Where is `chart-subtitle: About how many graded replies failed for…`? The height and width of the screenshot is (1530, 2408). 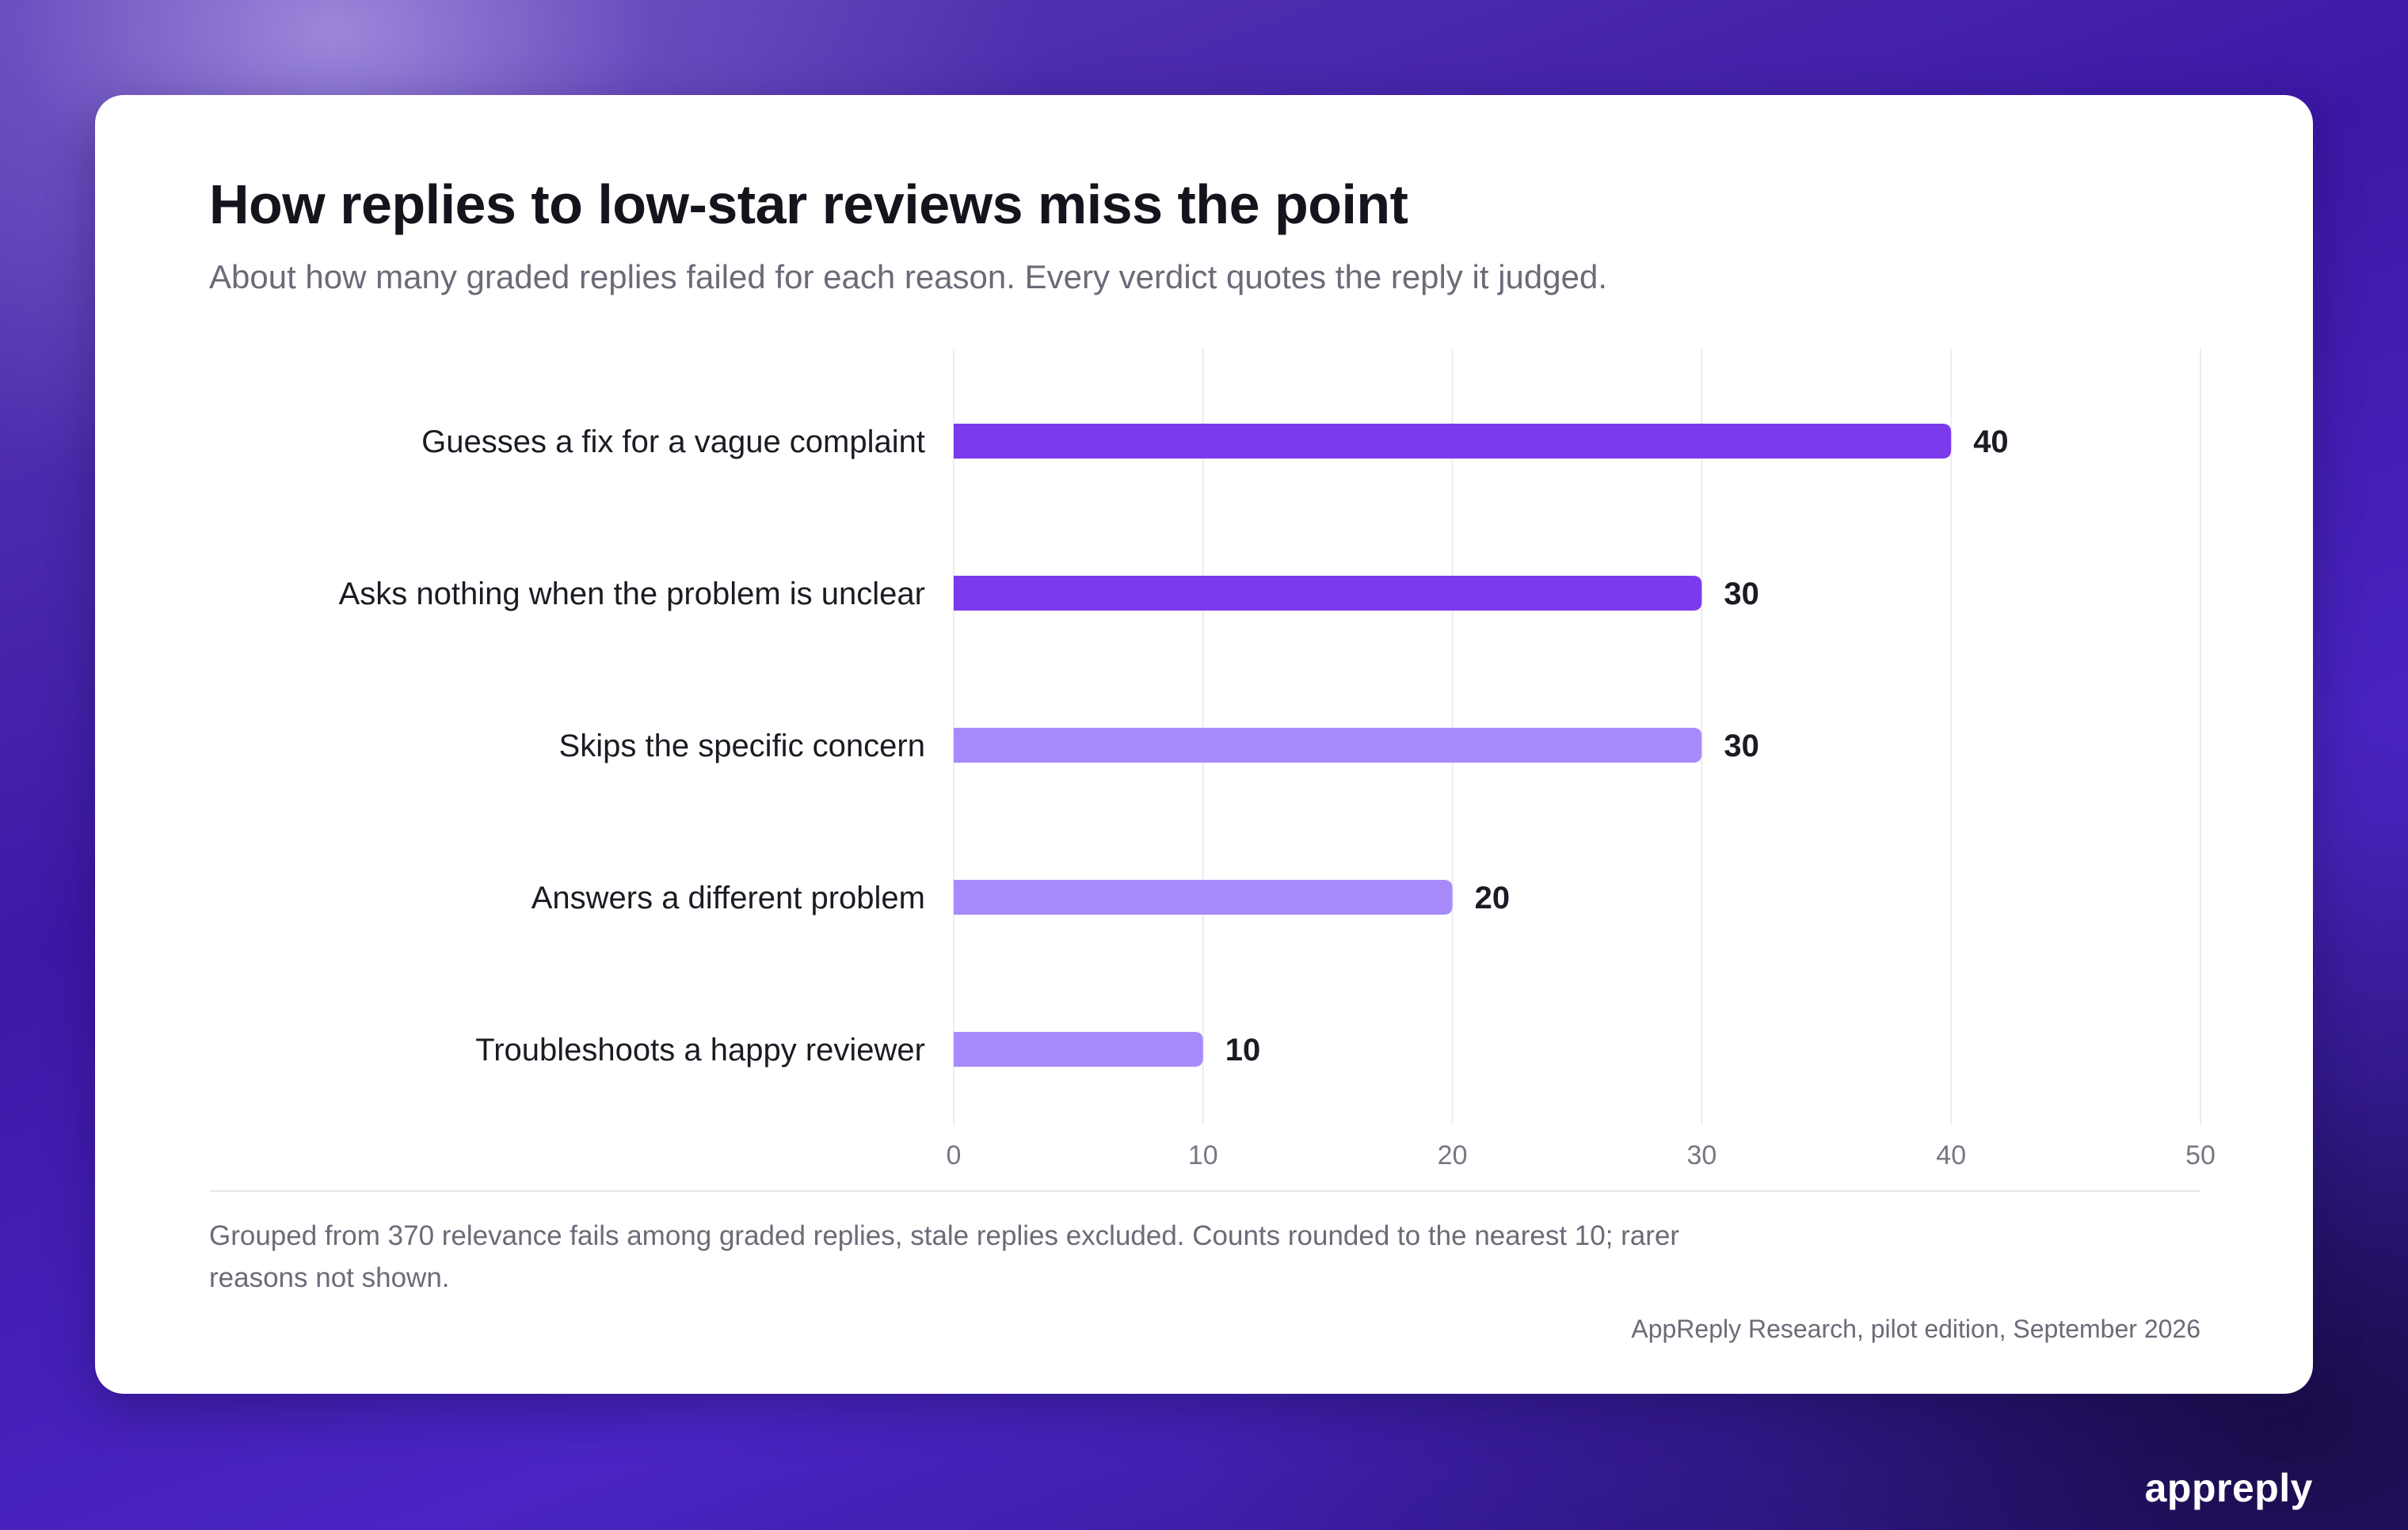 chart-subtitle: About how many graded replies failed for… is located at coordinates (908, 276).